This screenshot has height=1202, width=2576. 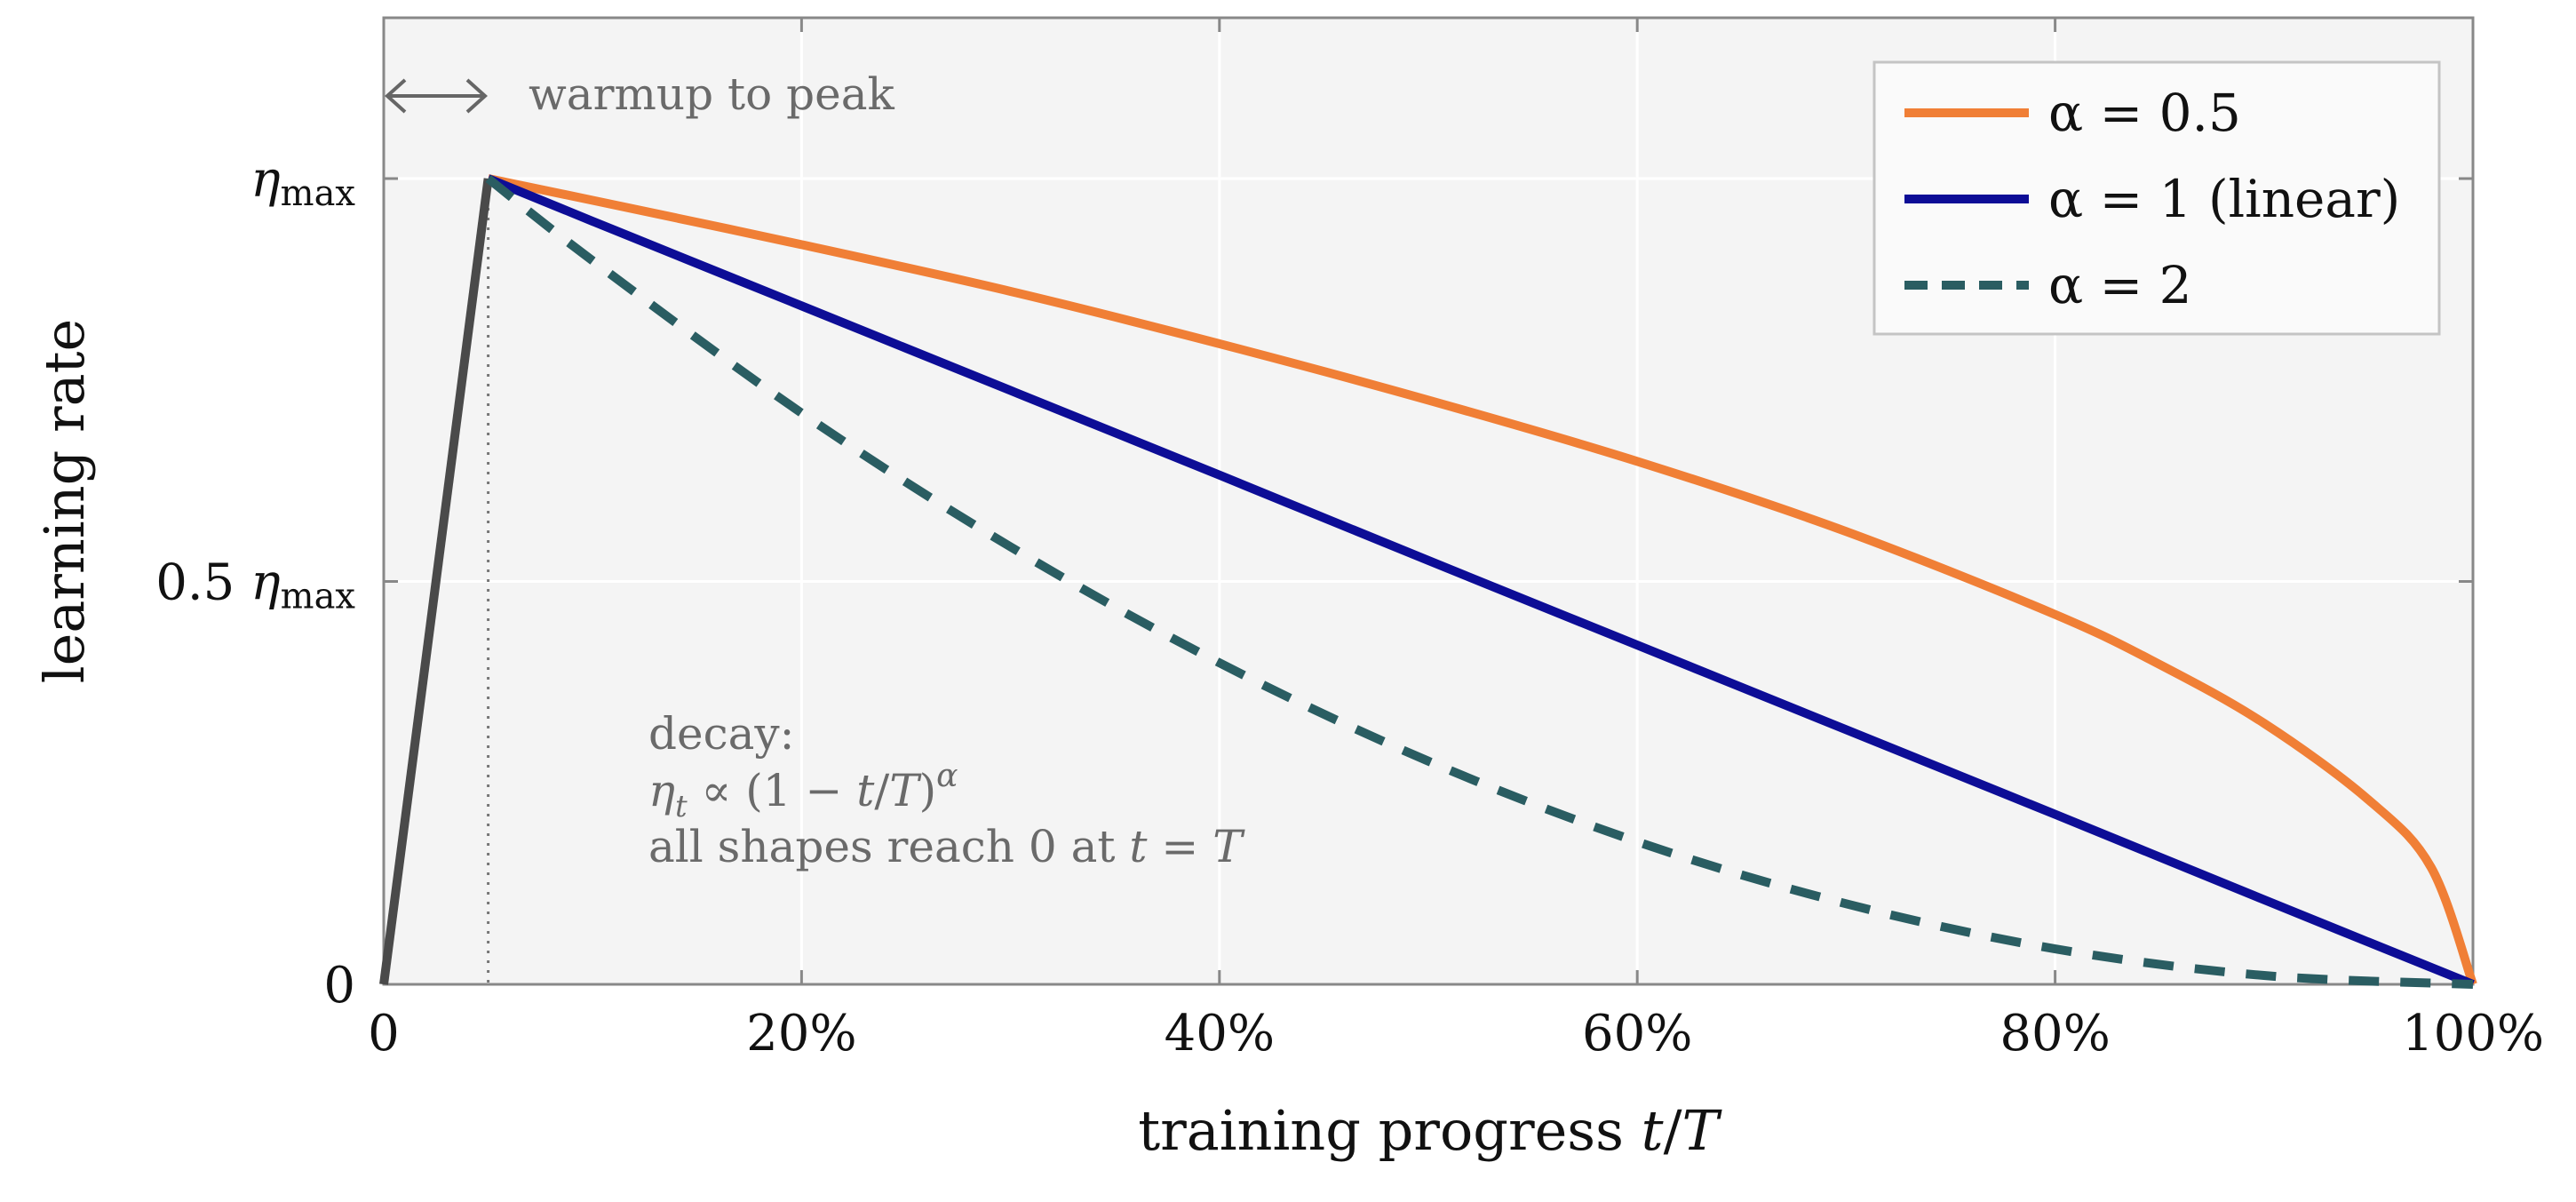 I want to click on y-tick-label: 0.5 ηmax, so click(x=255, y=585).